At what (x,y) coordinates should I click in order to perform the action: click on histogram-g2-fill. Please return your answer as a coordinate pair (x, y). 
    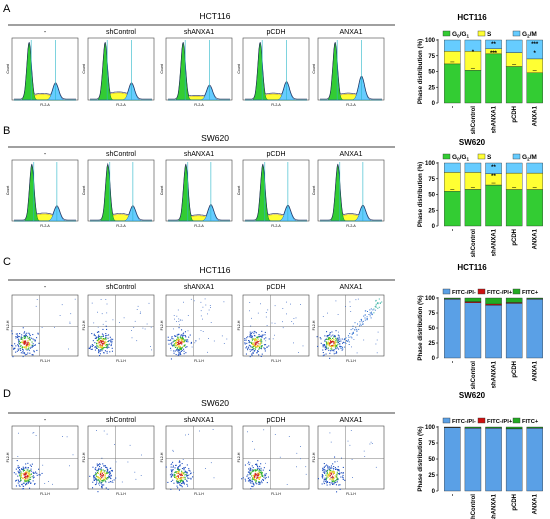
    Looking at the image, I should click on (351, 88).